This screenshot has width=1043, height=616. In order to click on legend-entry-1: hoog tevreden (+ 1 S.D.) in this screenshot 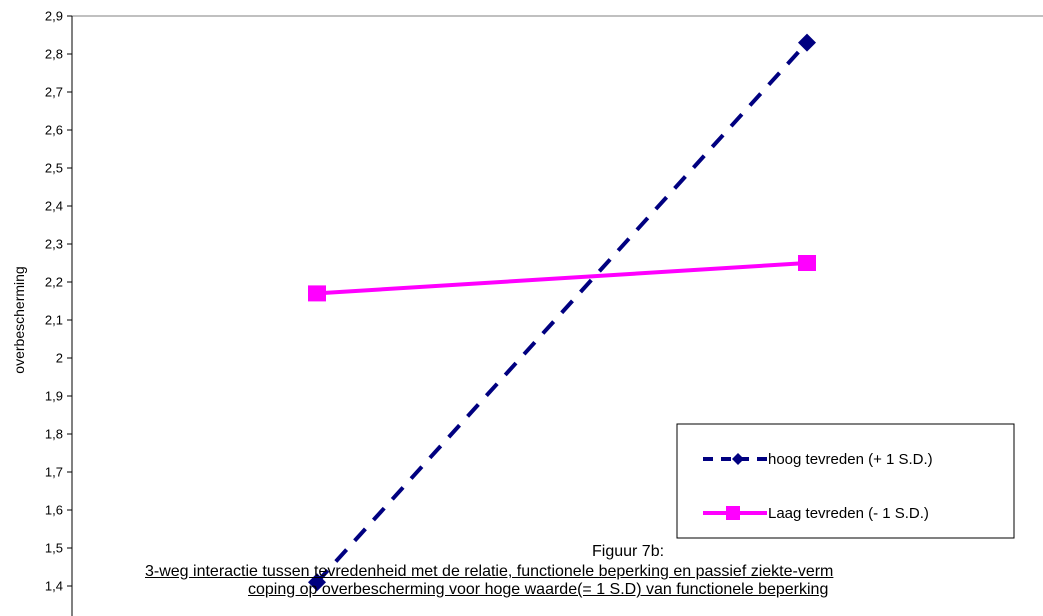, I will do `click(818, 459)`.